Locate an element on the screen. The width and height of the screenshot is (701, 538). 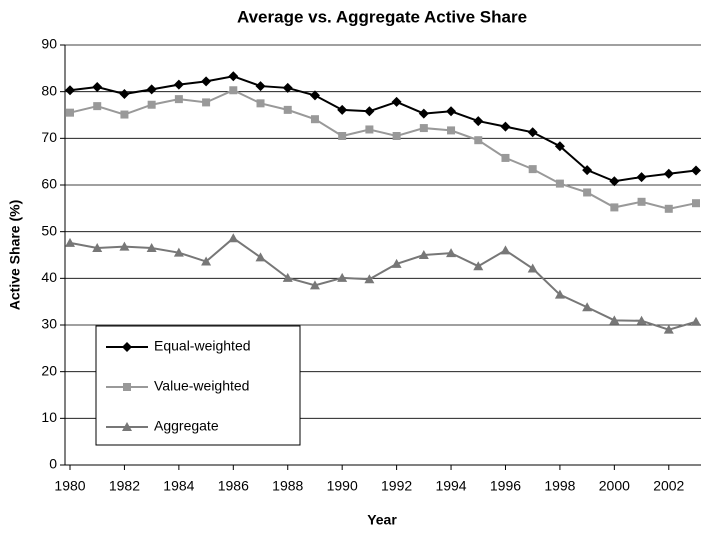
x-tick-label: 1998 is located at coordinates (559, 486).